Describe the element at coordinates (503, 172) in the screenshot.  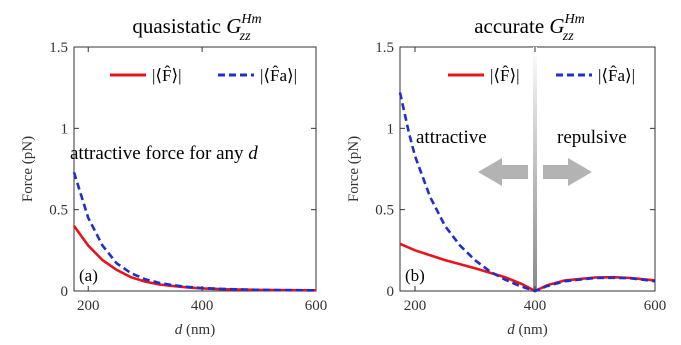
I see `left-arrow-icon` at that location.